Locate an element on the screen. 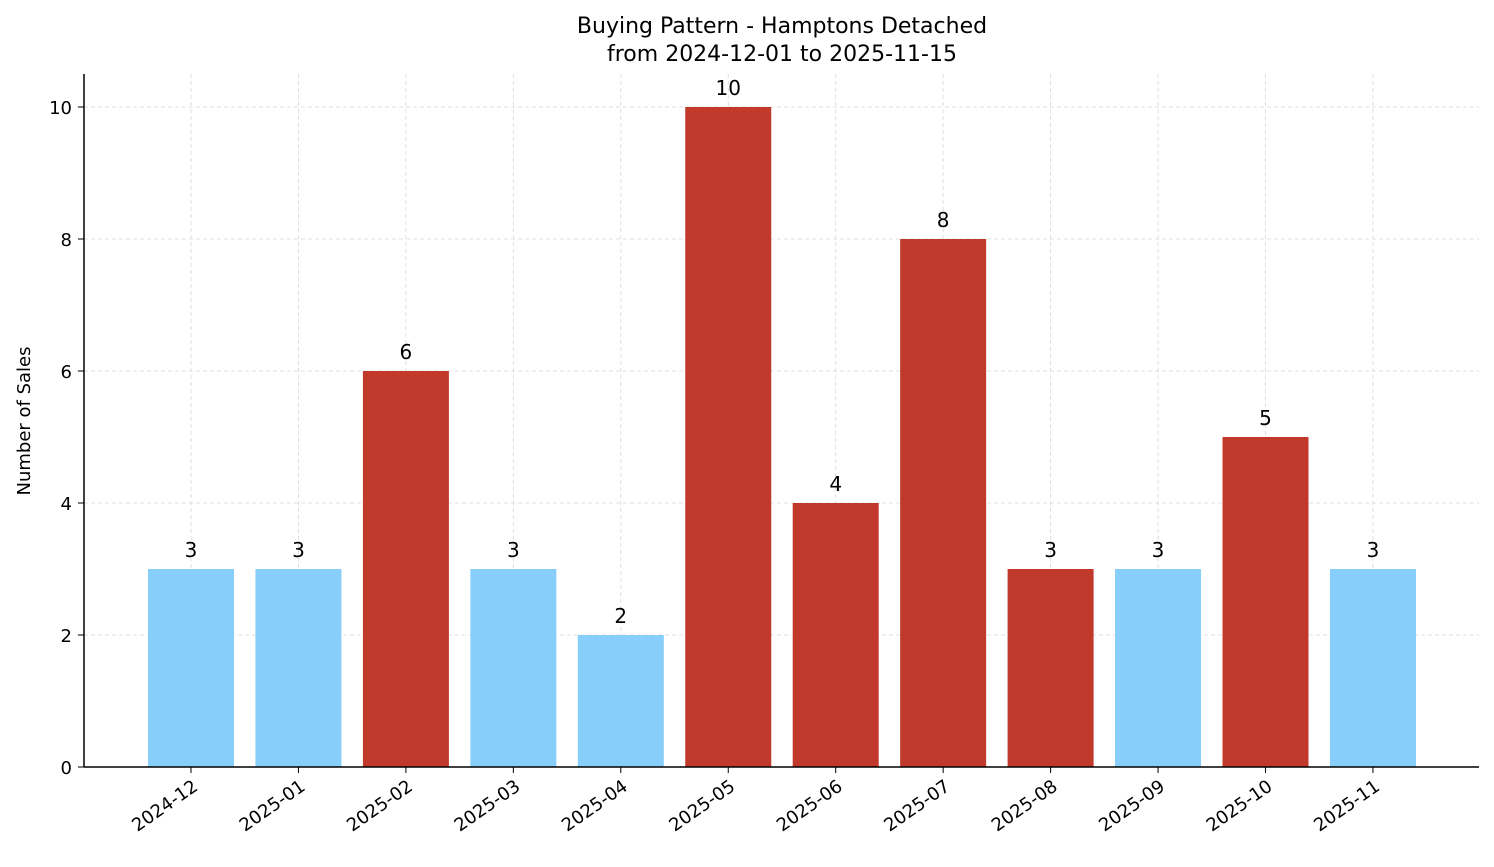 The image size is (1494, 867). data-label-2025-08: 3 is located at coordinates (1050, 550).